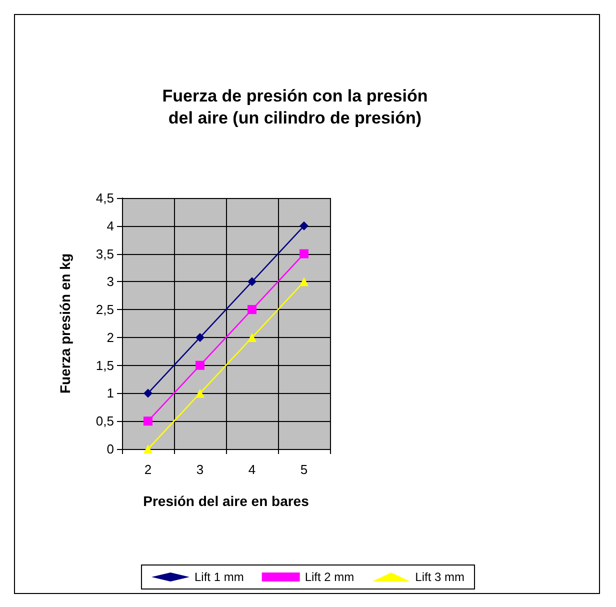  What do you see at coordinates (252, 469) in the screenshot?
I see `x-tick-label: 4` at bounding box center [252, 469].